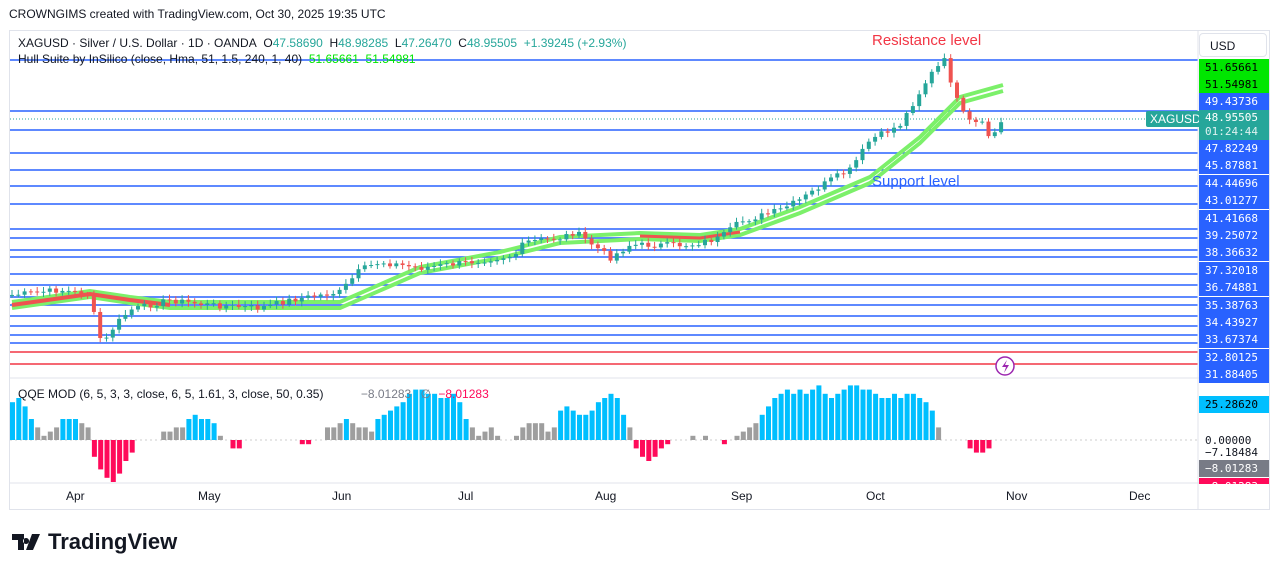  Describe the element at coordinates (926, 40) in the screenshot. I see `resistance-annotation: Resistance level` at that location.